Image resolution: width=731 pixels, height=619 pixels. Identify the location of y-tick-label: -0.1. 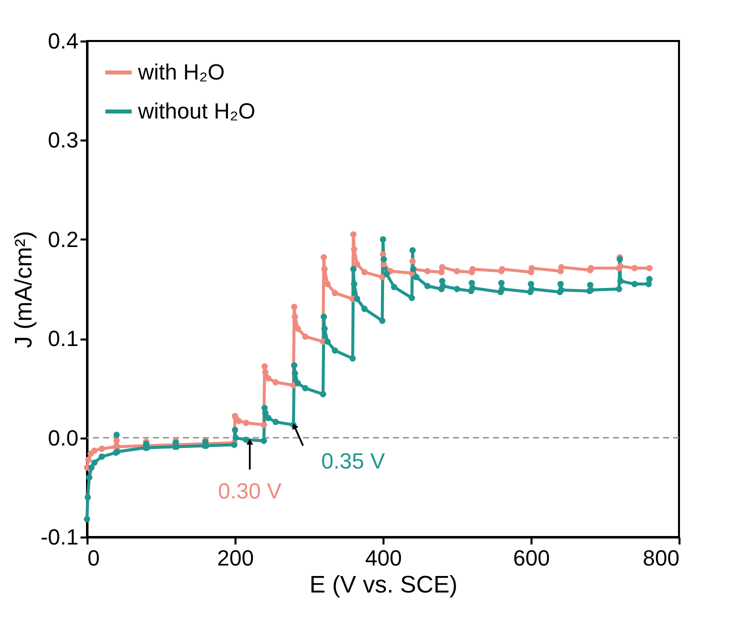
(59, 537).